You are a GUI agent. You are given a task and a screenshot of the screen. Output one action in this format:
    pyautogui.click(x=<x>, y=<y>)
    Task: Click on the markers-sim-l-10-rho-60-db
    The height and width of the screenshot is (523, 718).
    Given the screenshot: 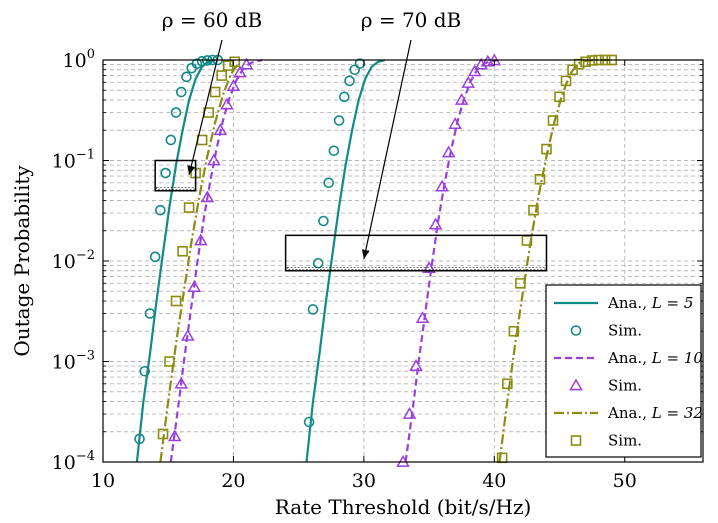 What is the action you would take?
    pyautogui.click(x=210, y=249)
    